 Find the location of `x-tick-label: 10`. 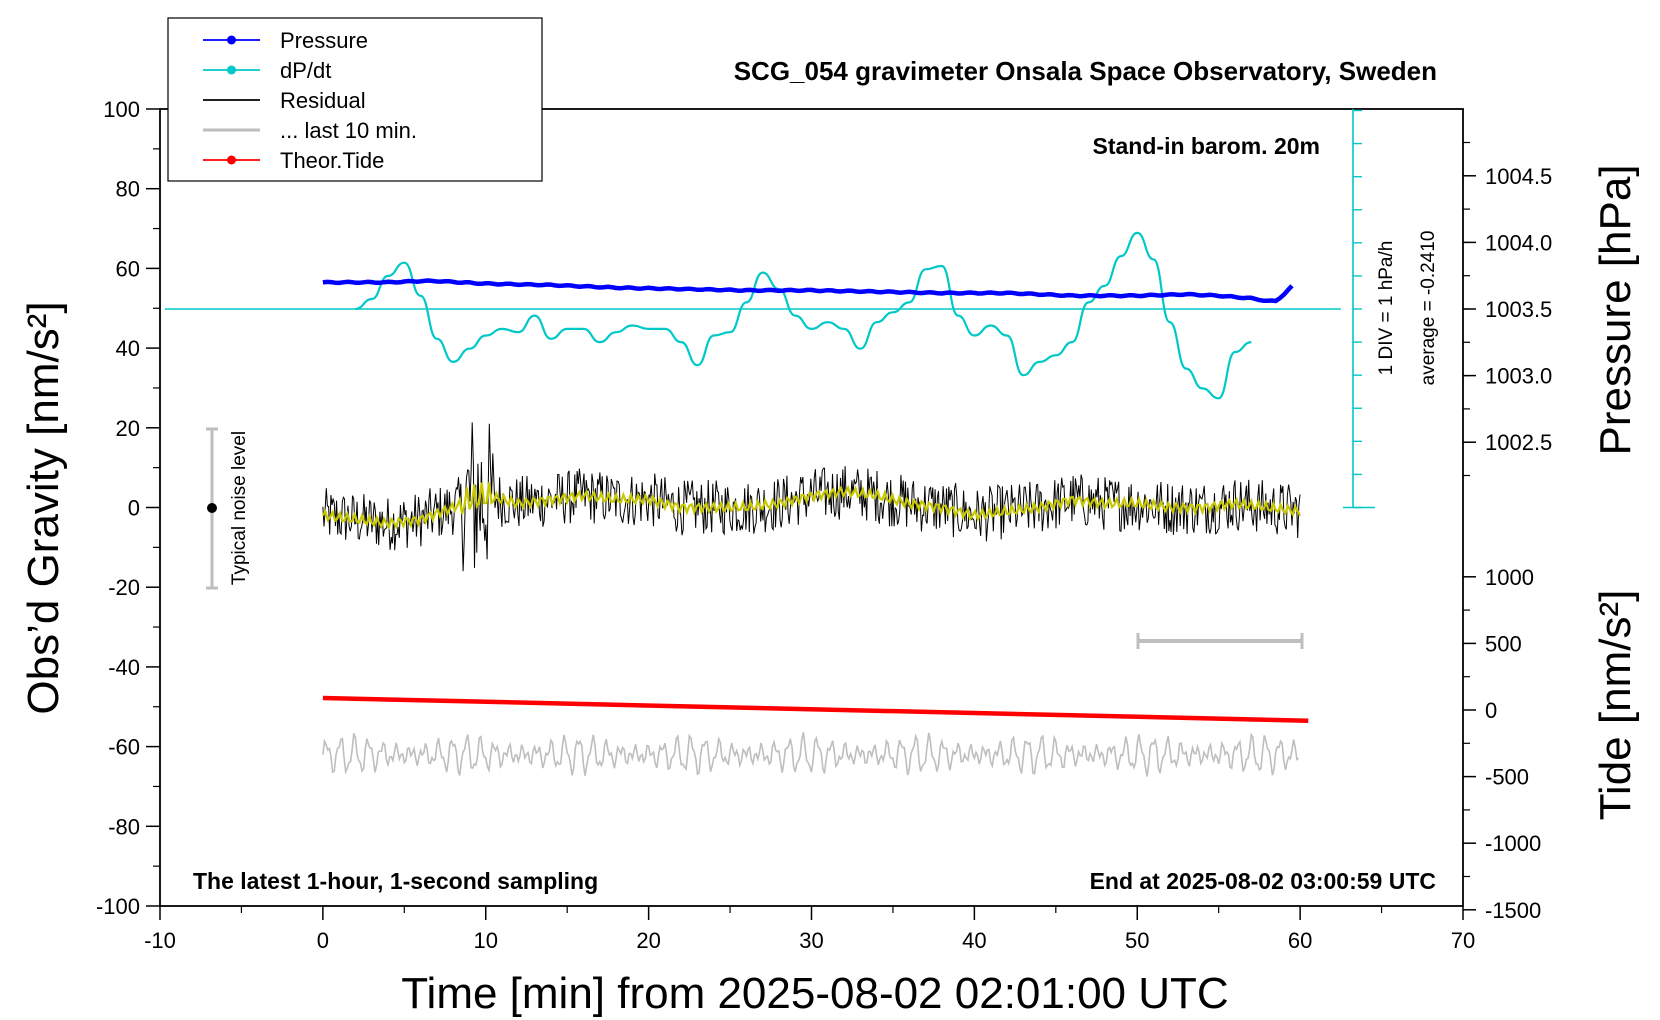

x-tick-label: 10 is located at coordinates (486, 940).